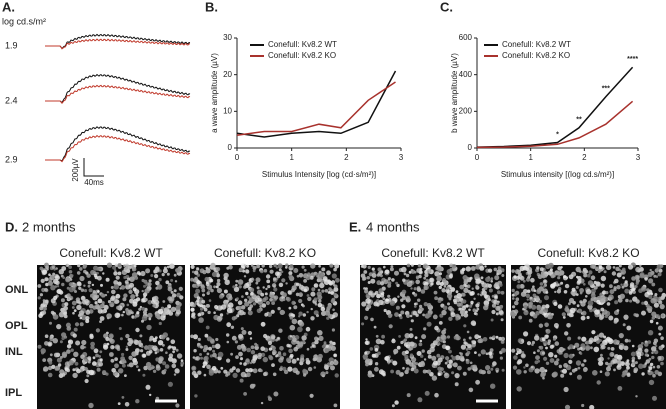 Image resolution: width=666 pixels, height=409 pixels. I want to click on y-tick-label: 20, so click(227, 74).